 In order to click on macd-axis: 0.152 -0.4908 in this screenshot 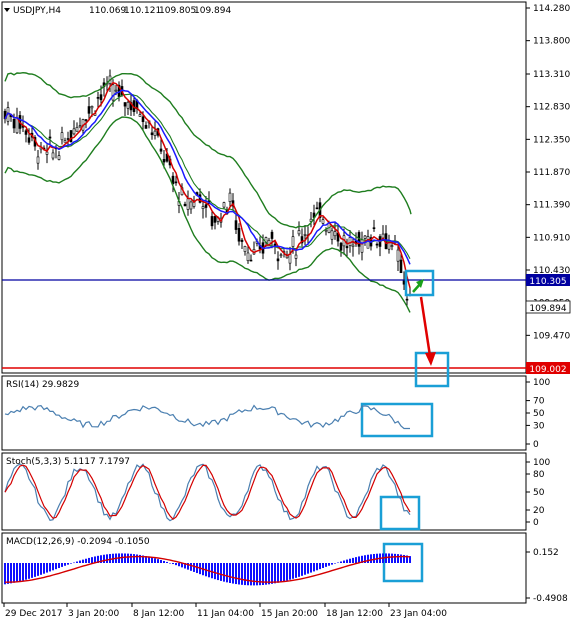, I will do `click(547, 576)`.